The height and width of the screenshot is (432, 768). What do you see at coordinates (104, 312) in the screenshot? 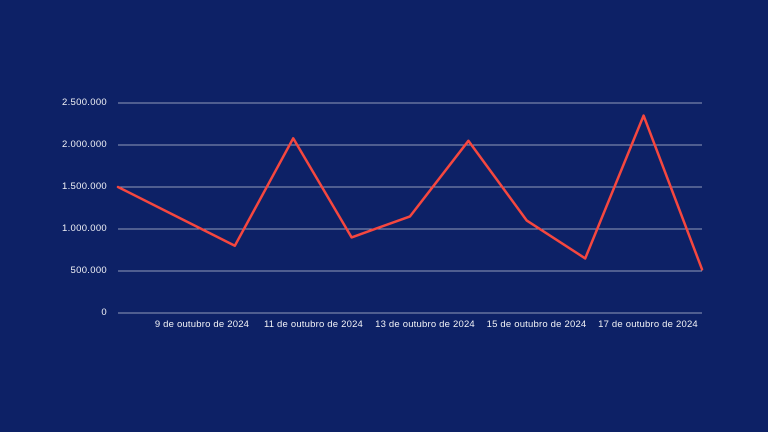
I see `y-axis-tick-label: 0` at bounding box center [104, 312].